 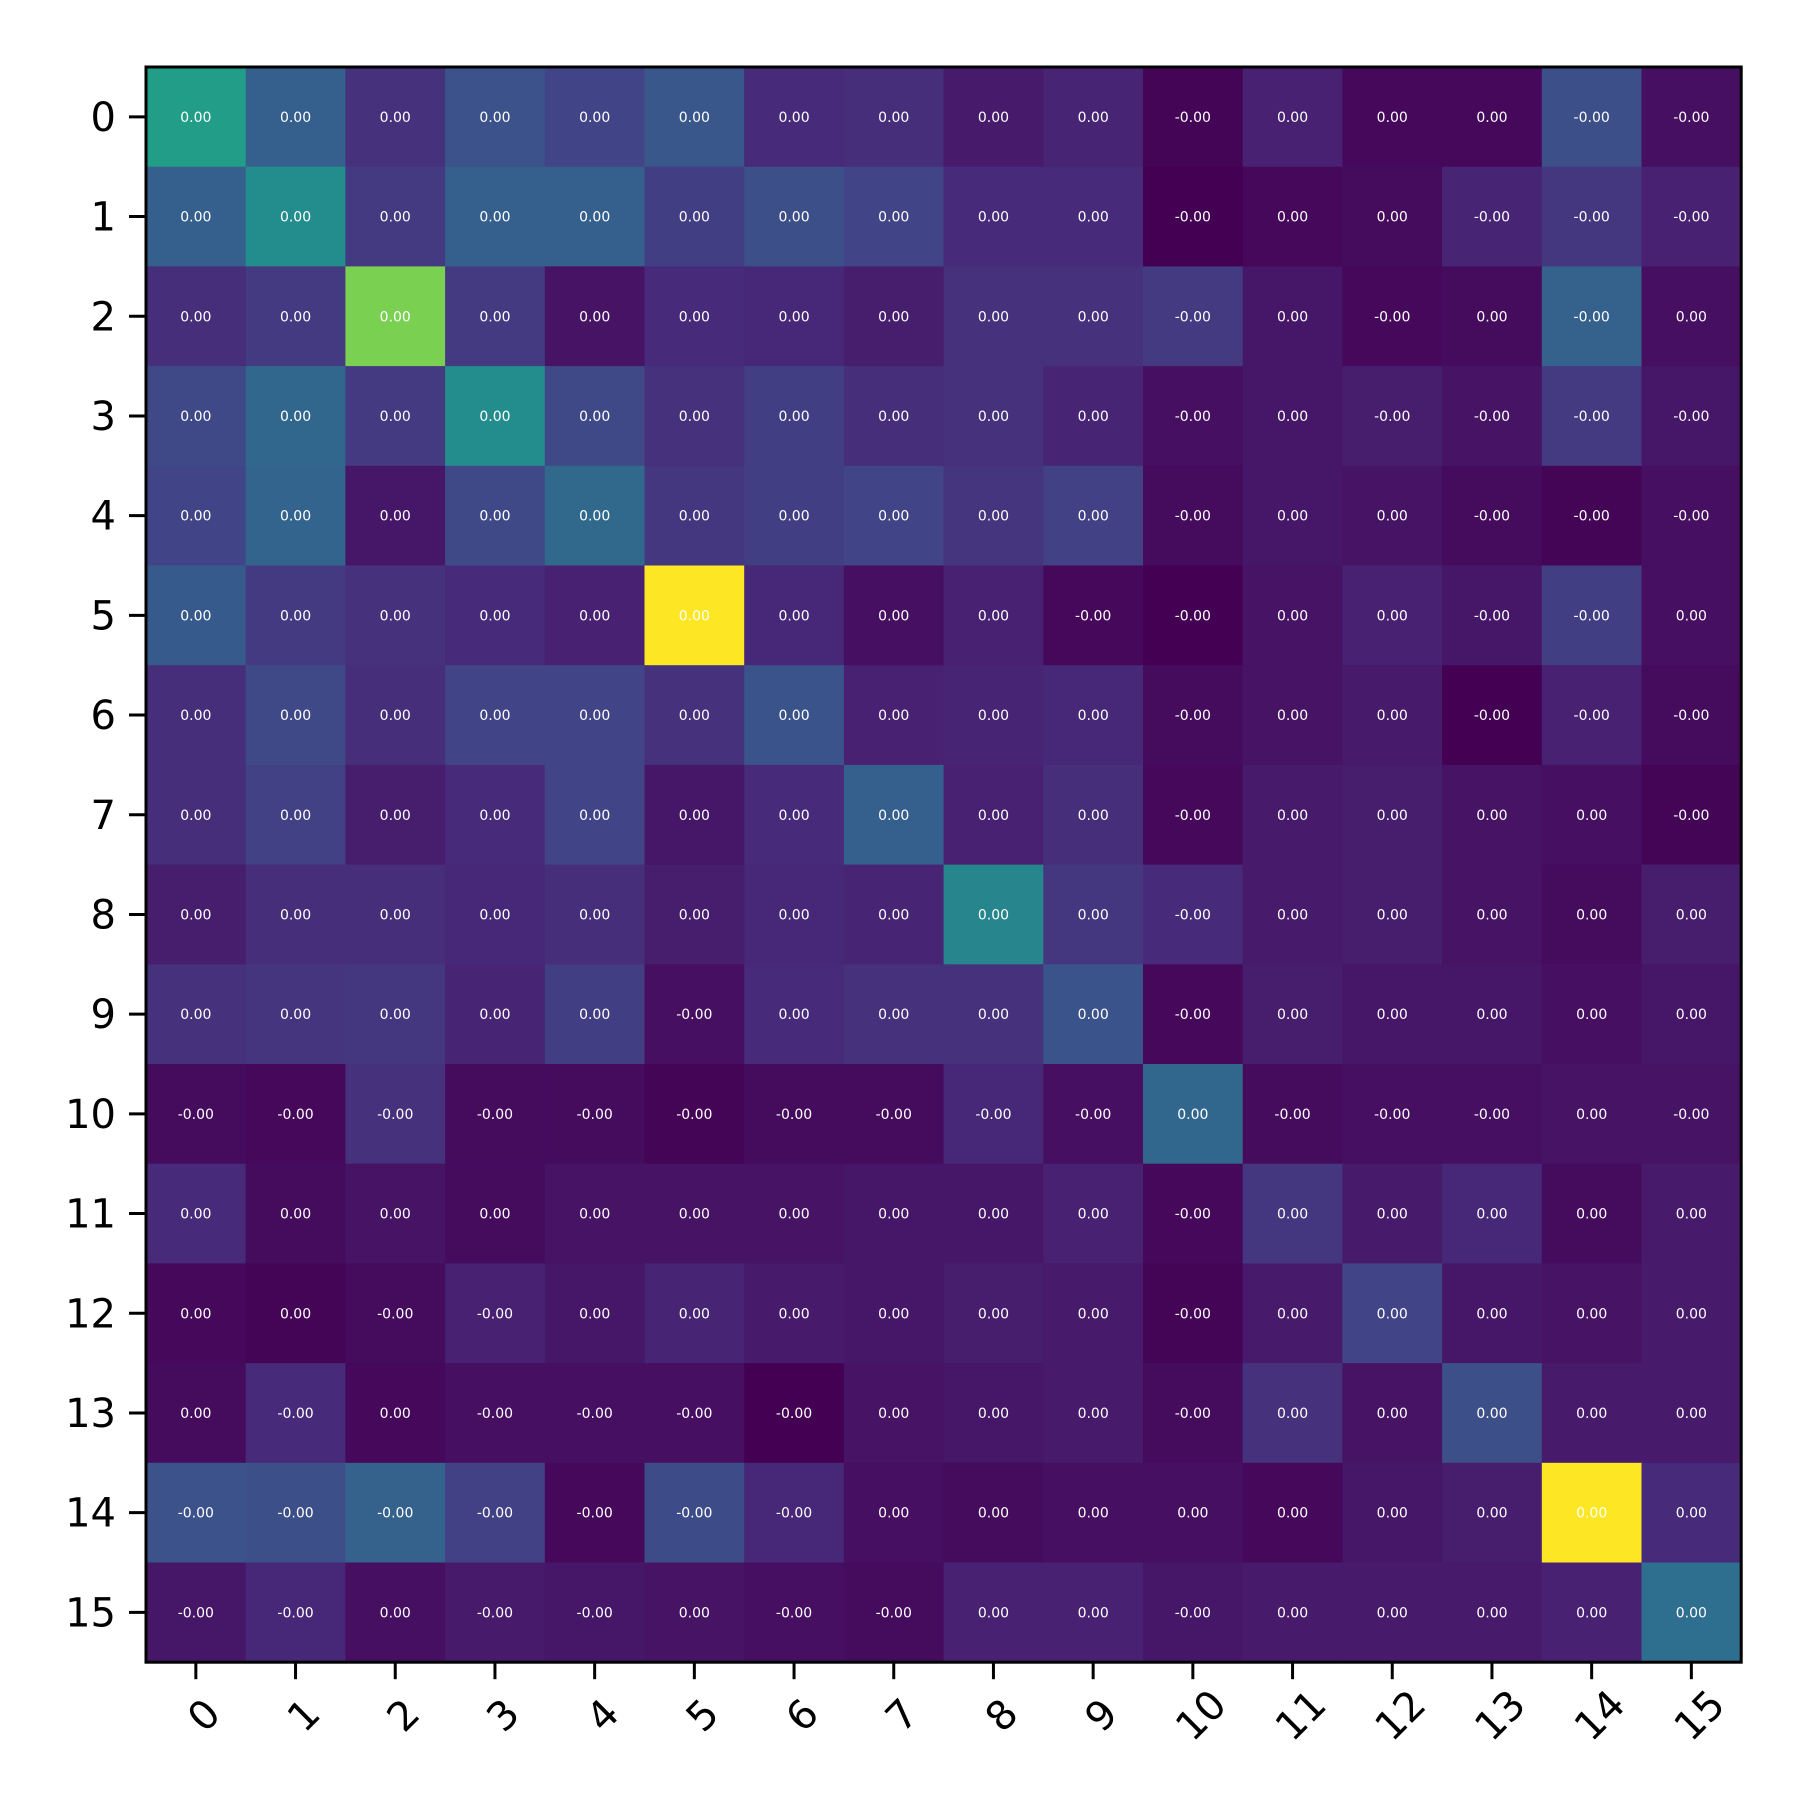 What do you see at coordinates (90, 1514) in the screenshot?
I see `y-tick-label: 14` at bounding box center [90, 1514].